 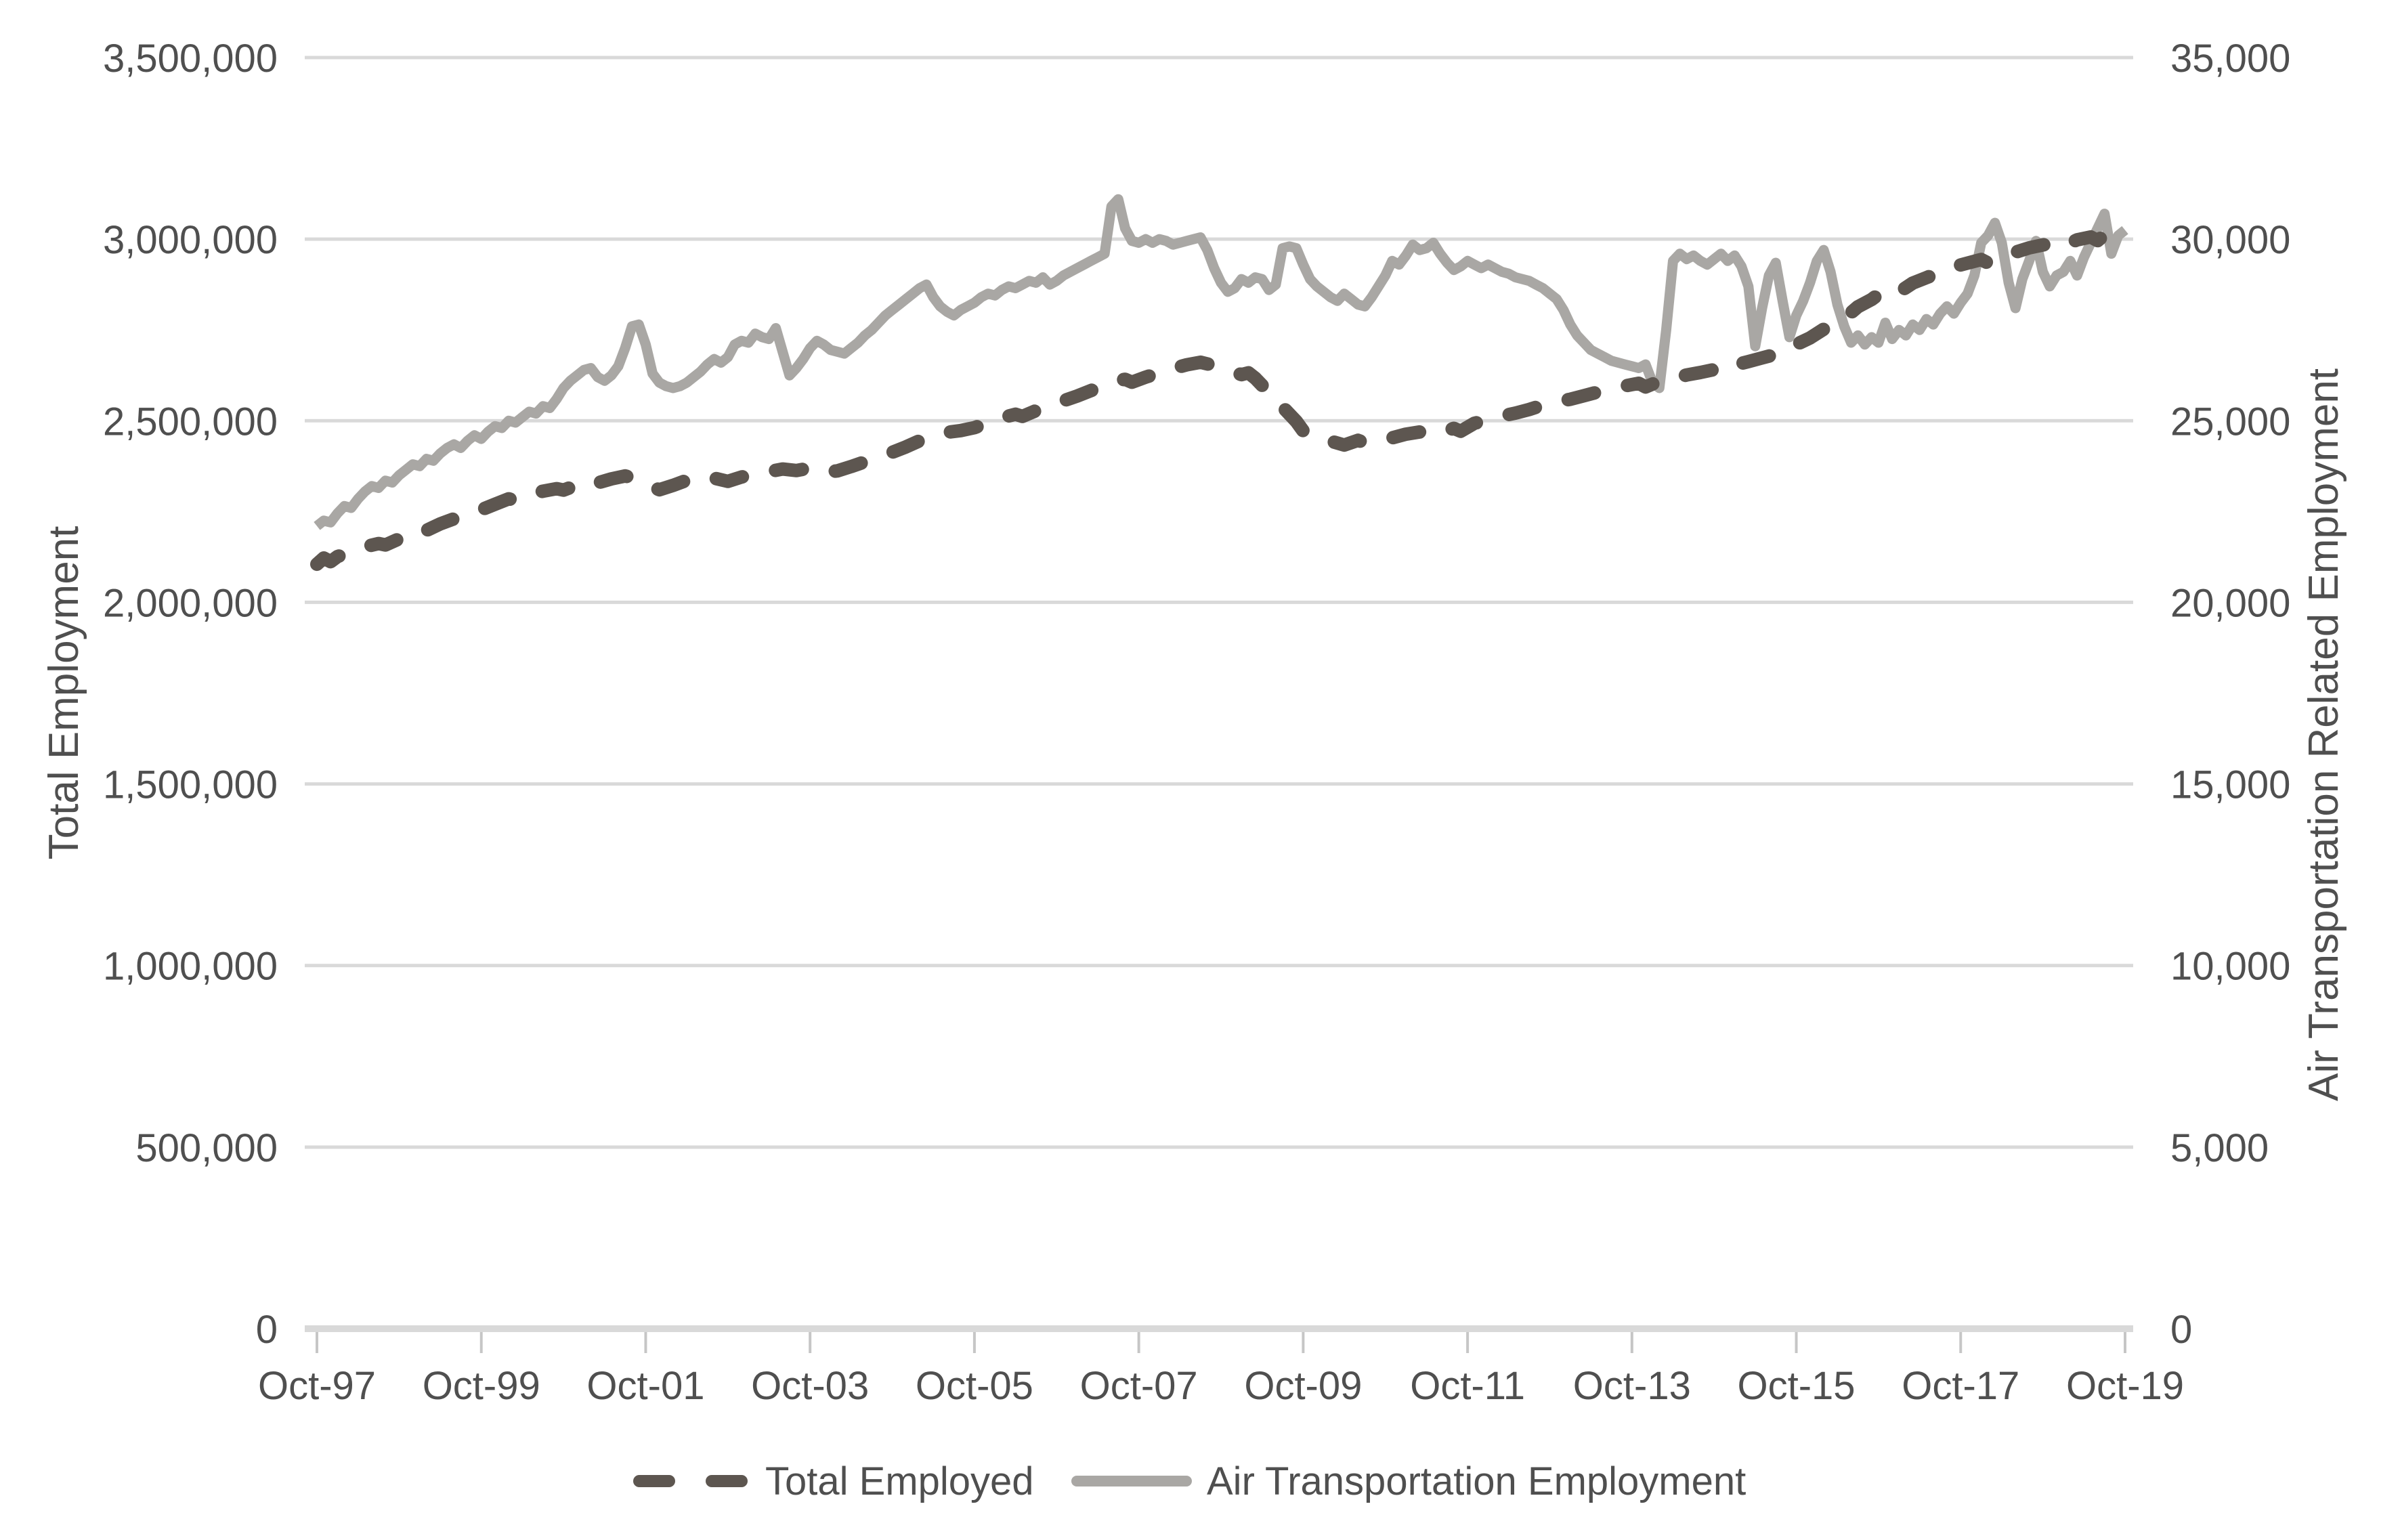 What do you see at coordinates (2230, 422) in the screenshot?
I see `right-axis-tick-label: 25,000` at bounding box center [2230, 422].